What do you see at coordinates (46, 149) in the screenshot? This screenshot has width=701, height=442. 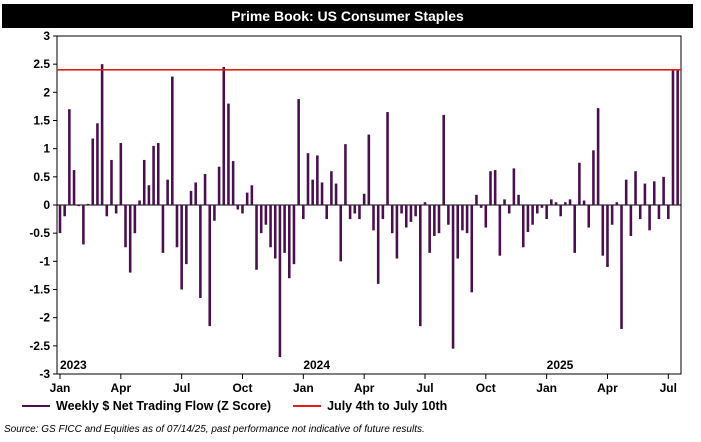 I see `y-tick-label: 1` at bounding box center [46, 149].